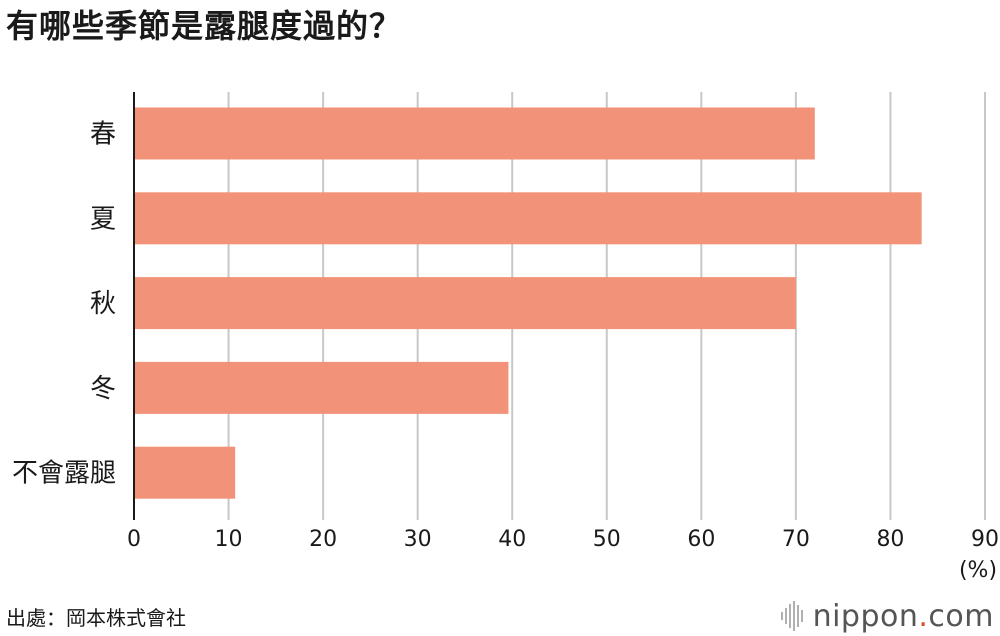 The image size is (1000, 636). I want to click on x-tick-label: 10, so click(229, 539).